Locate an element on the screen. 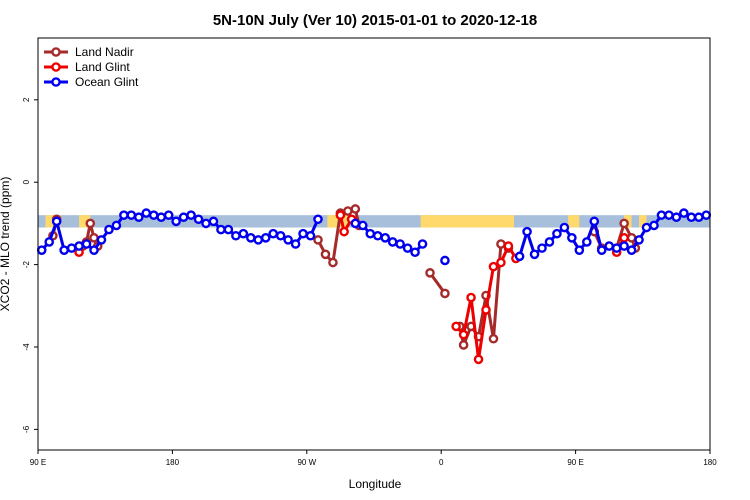 This screenshot has height=500, width=750. series-ocean-glint is located at coordinates (374, 237).